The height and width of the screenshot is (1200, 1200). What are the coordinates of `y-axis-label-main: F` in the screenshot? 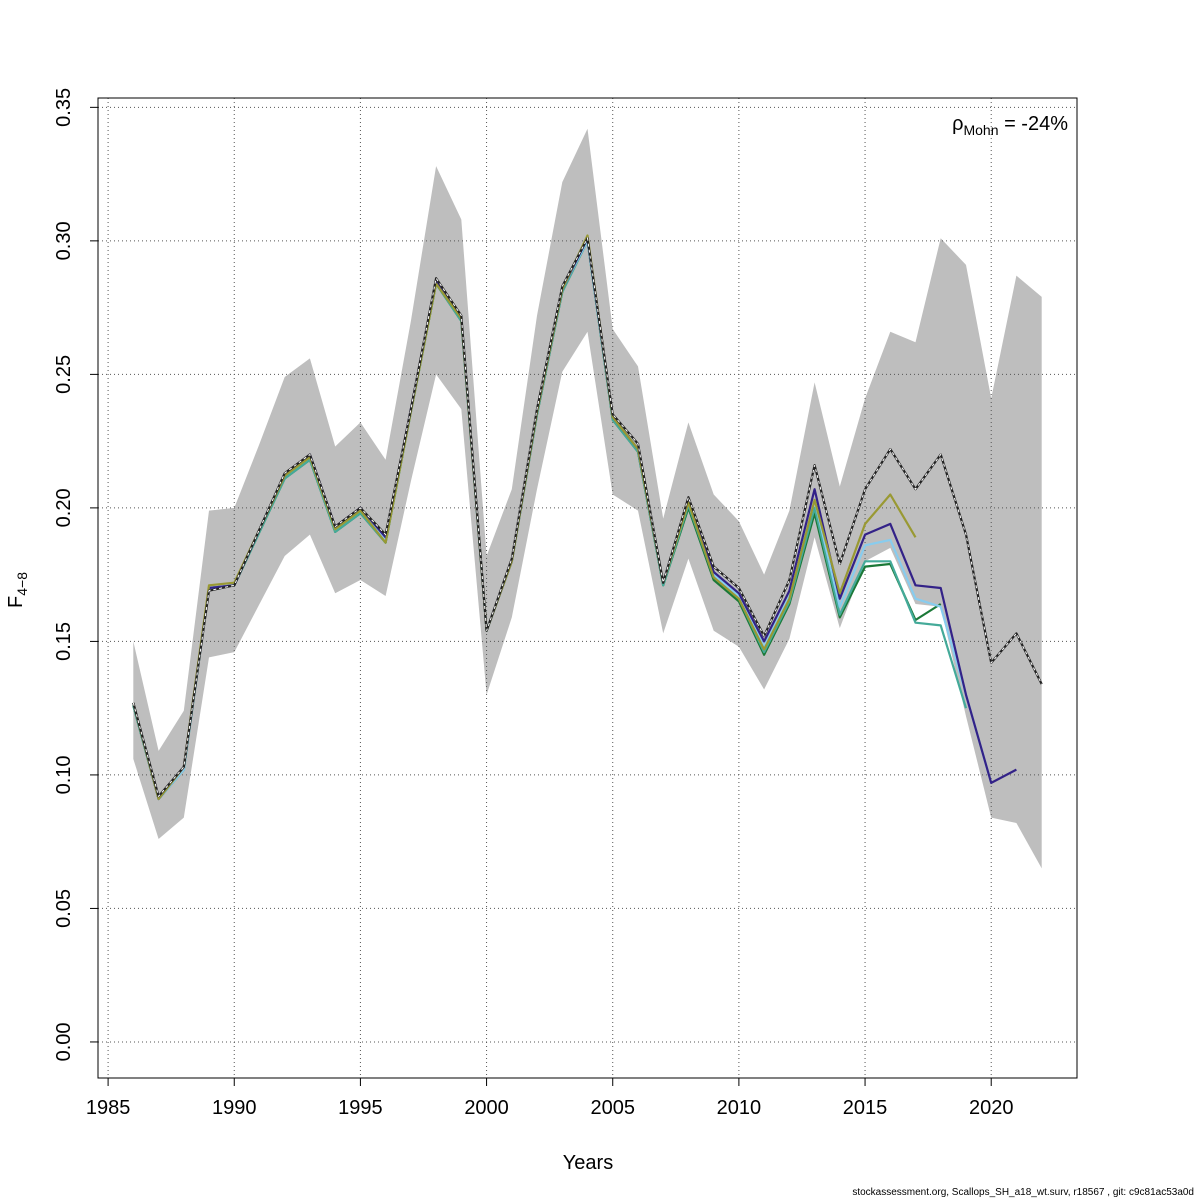 It's located at (16, 602).